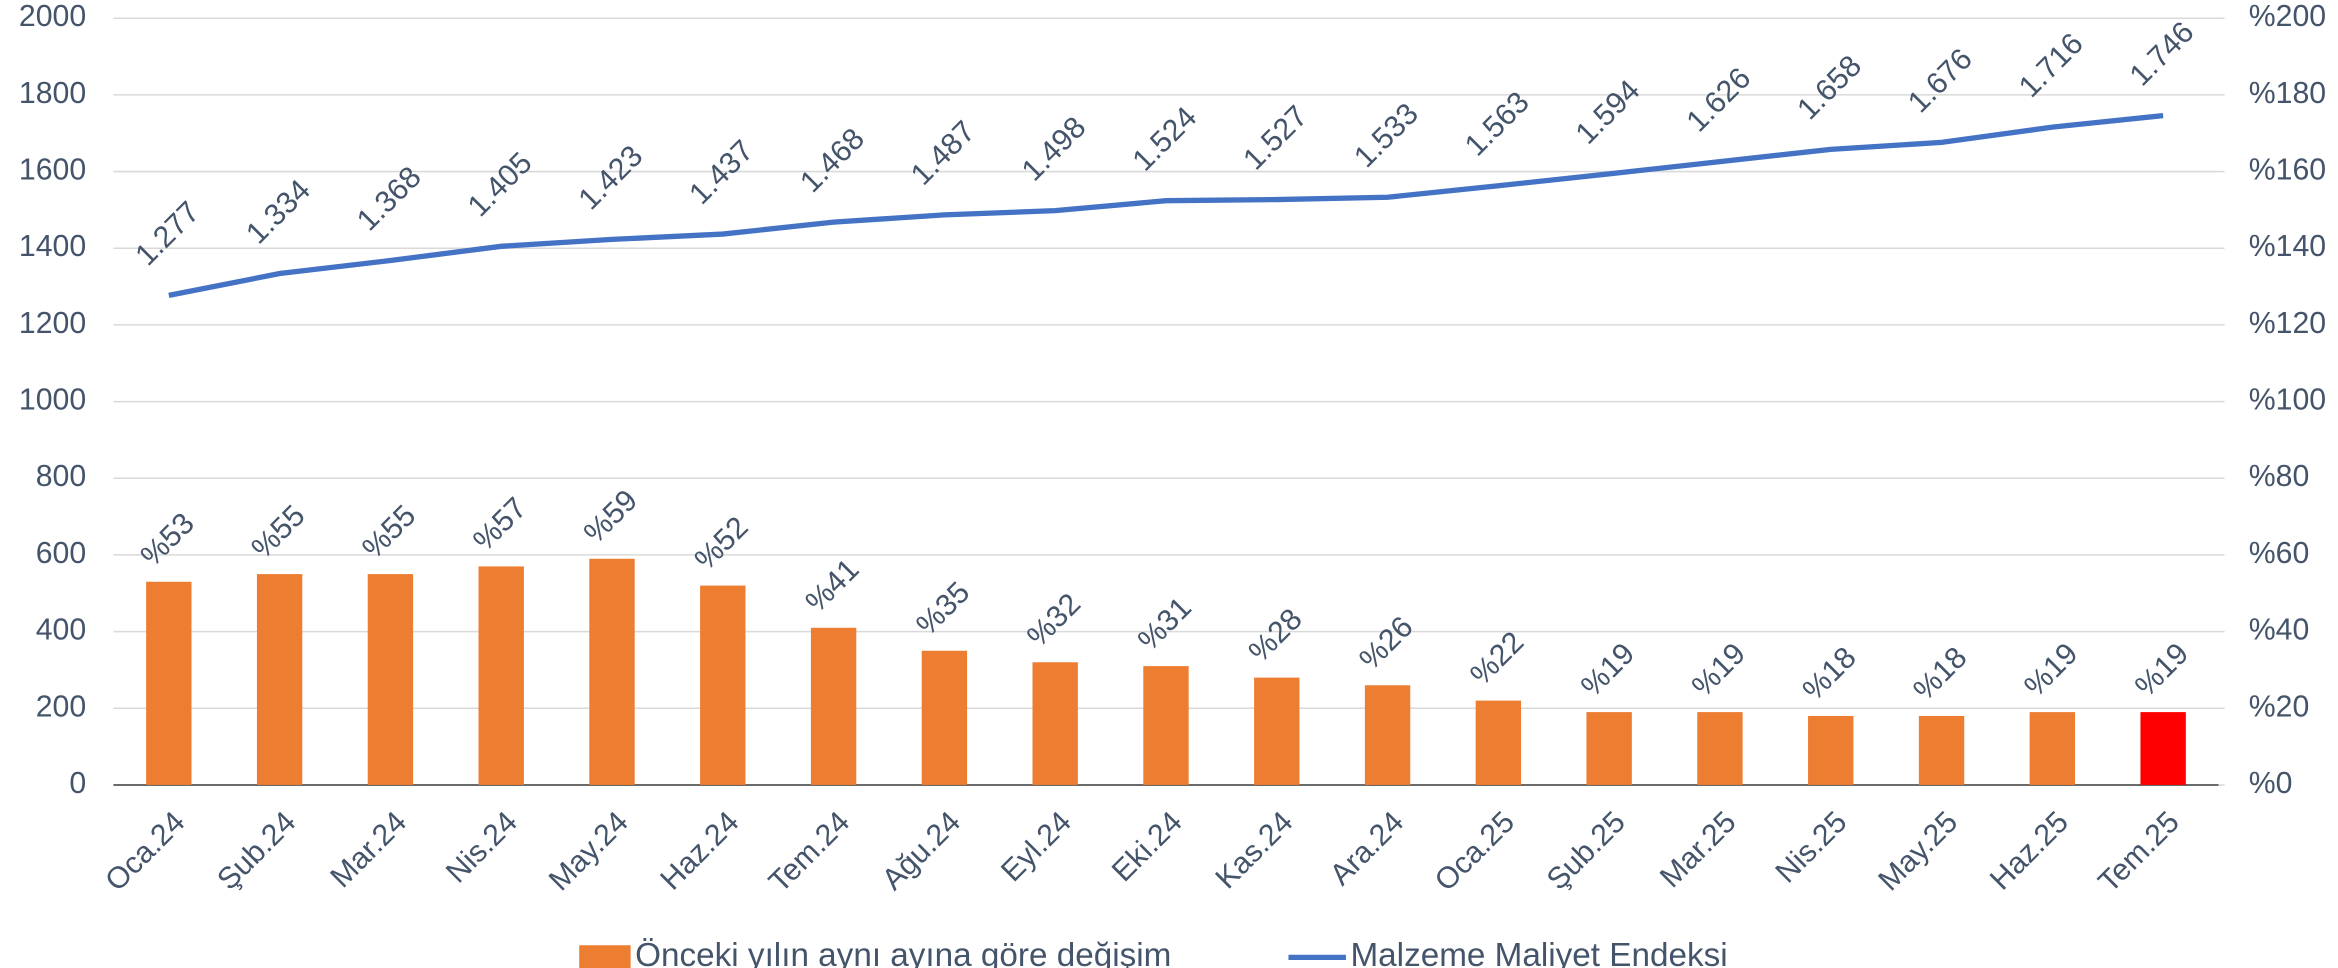 The image size is (2338, 968). What do you see at coordinates (52, 170) in the screenshot?
I see `y-tick-label: 1600` at bounding box center [52, 170].